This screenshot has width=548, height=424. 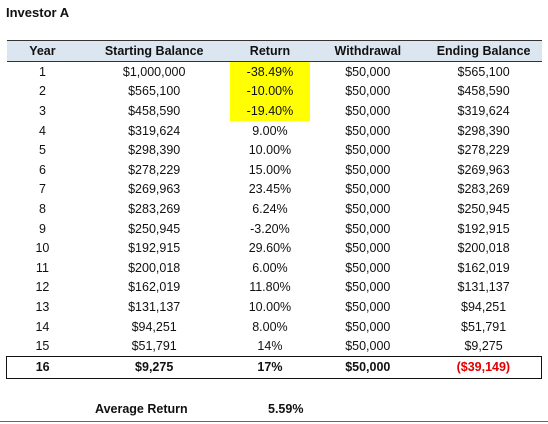 What do you see at coordinates (154, 51) in the screenshot?
I see `header-starting-balance: Starting Balance` at bounding box center [154, 51].